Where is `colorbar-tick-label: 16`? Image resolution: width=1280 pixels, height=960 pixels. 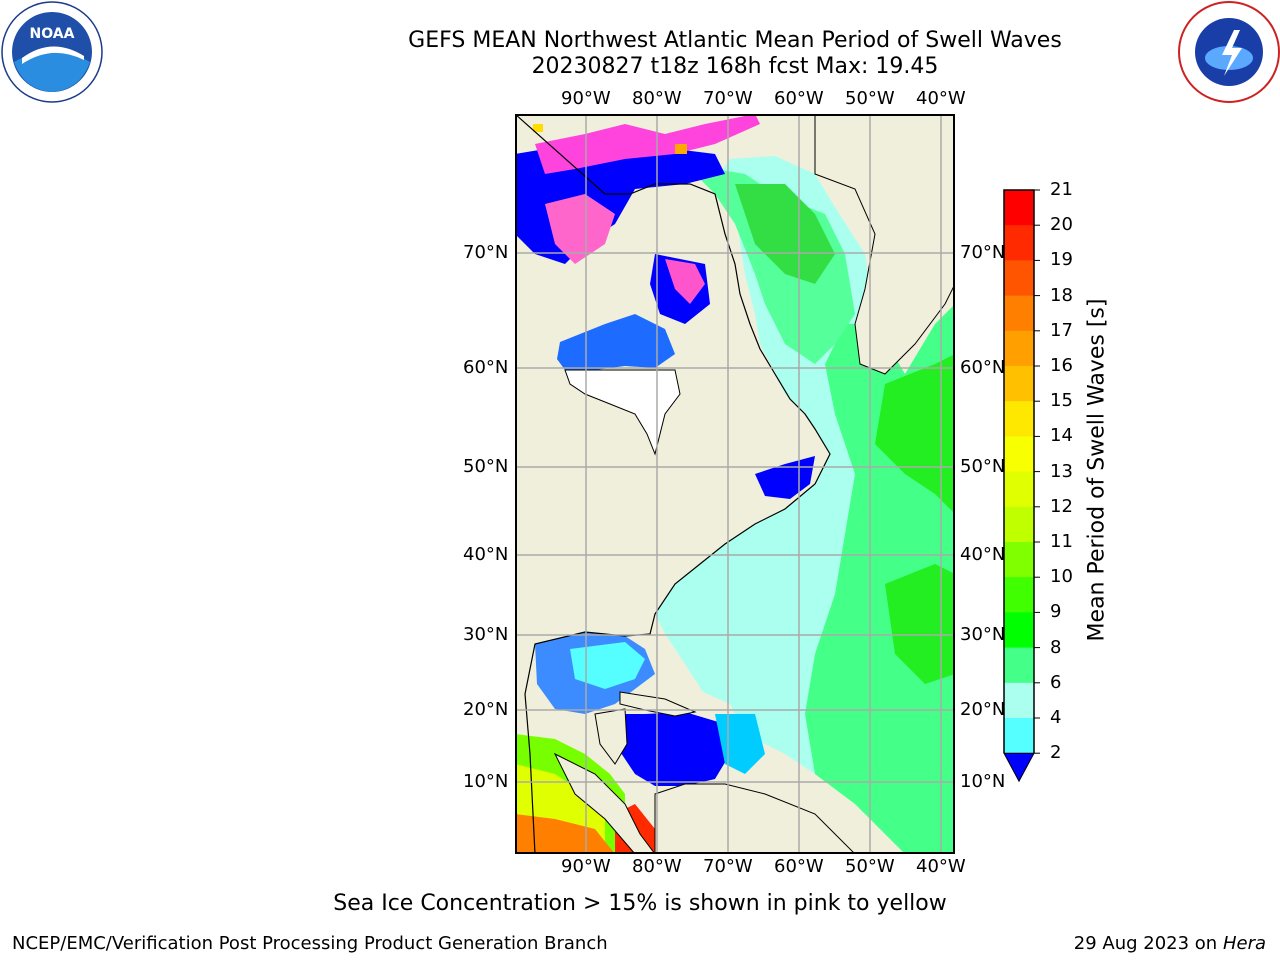 colorbar-tick-label: 16 is located at coordinates (1061, 365).